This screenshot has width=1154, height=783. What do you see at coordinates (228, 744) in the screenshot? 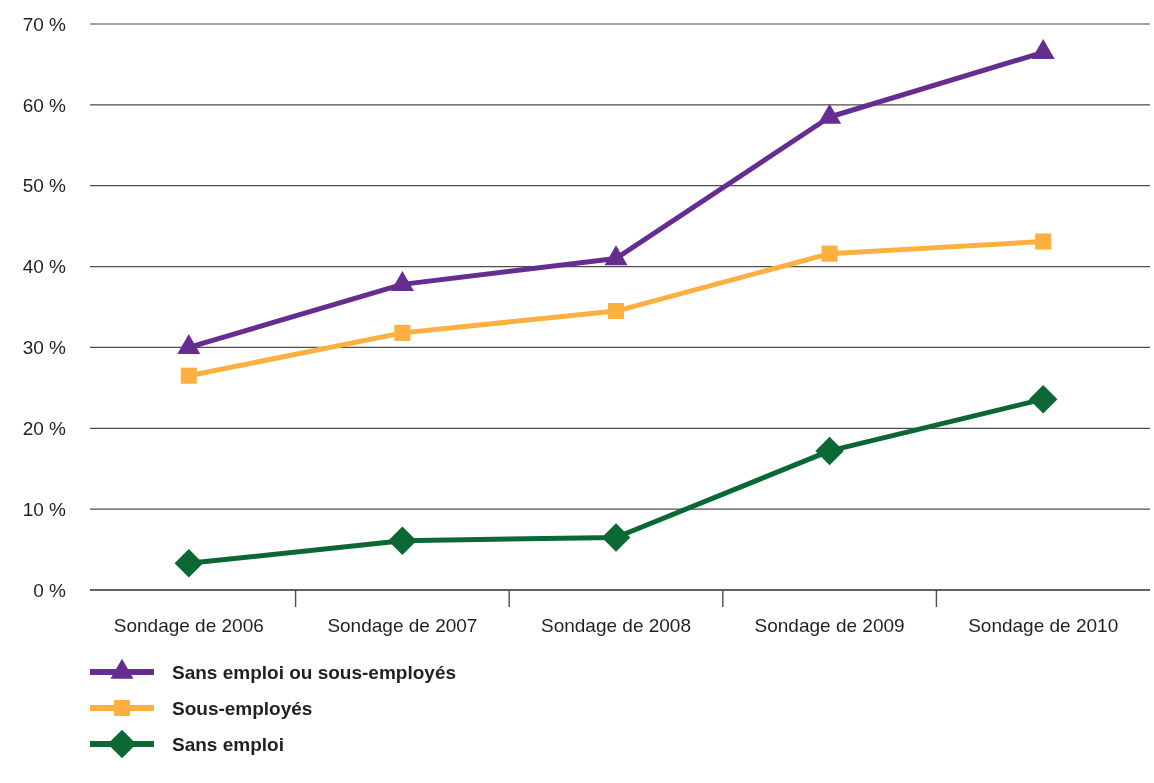
I see `legend-label: Sans emploi` at bounding box center [228, 744].